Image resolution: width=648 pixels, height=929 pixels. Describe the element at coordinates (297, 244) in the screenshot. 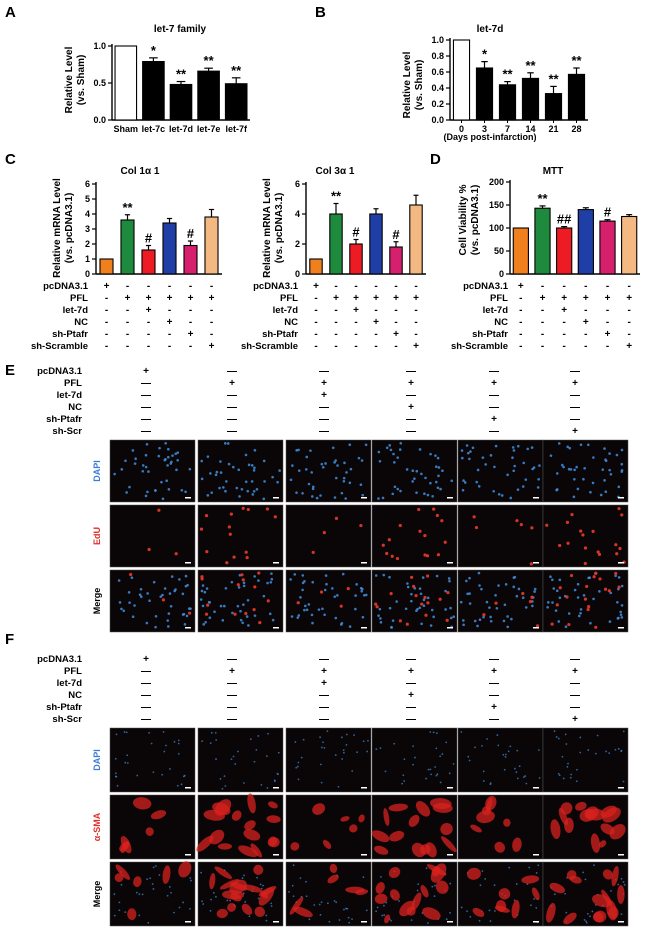

I see `y-tick-label: 2` at that location.